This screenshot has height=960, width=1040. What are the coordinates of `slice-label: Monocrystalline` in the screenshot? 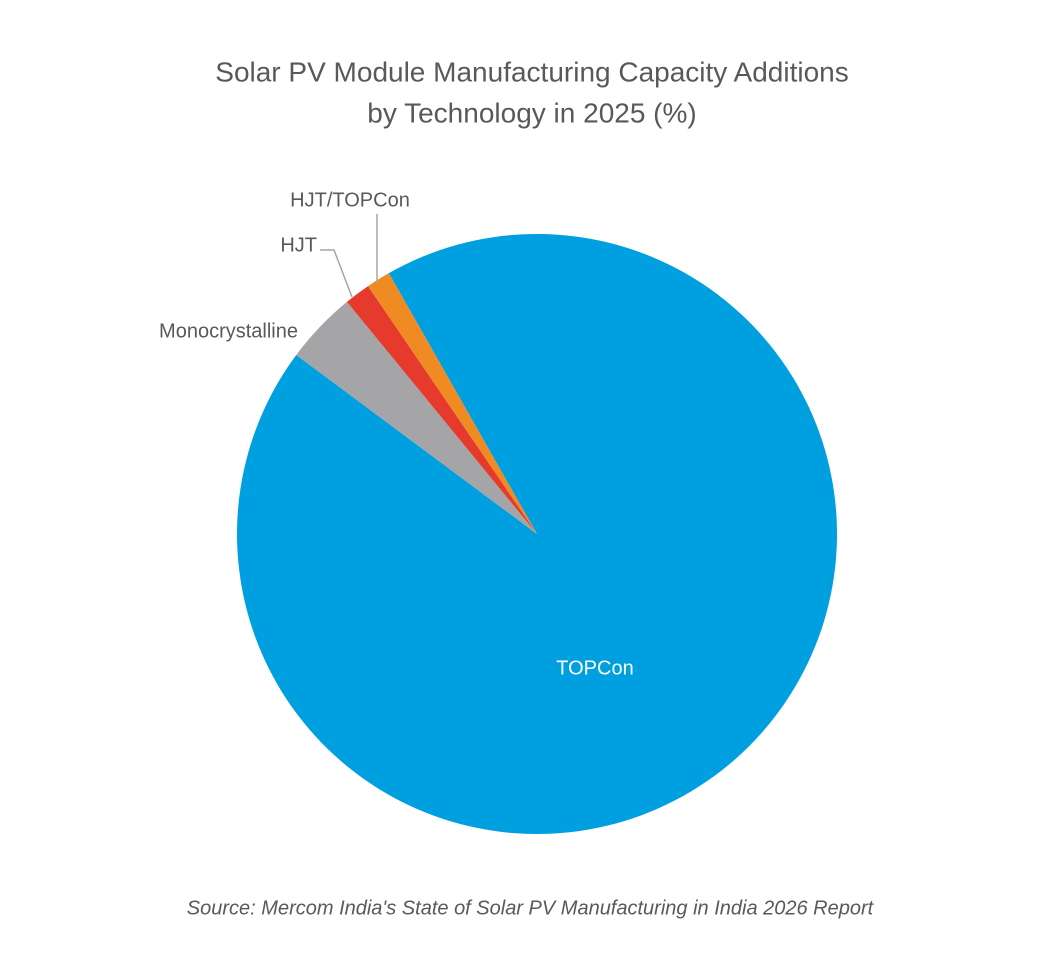 It's located at (228, 331).